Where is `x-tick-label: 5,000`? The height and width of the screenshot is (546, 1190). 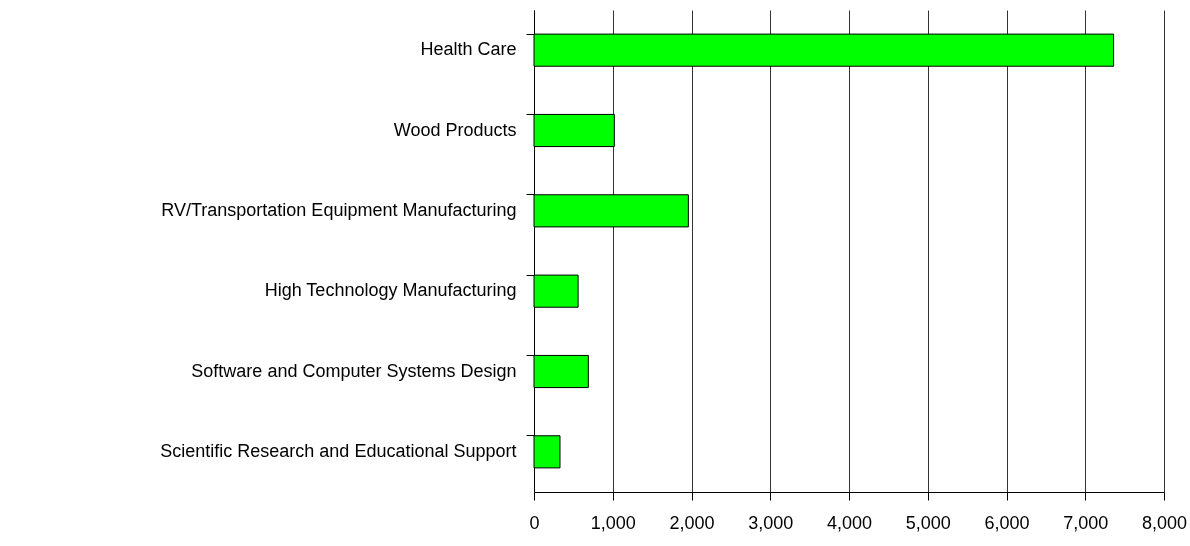 x-tick-label: 5,000 is located at coordinates (928, 522).